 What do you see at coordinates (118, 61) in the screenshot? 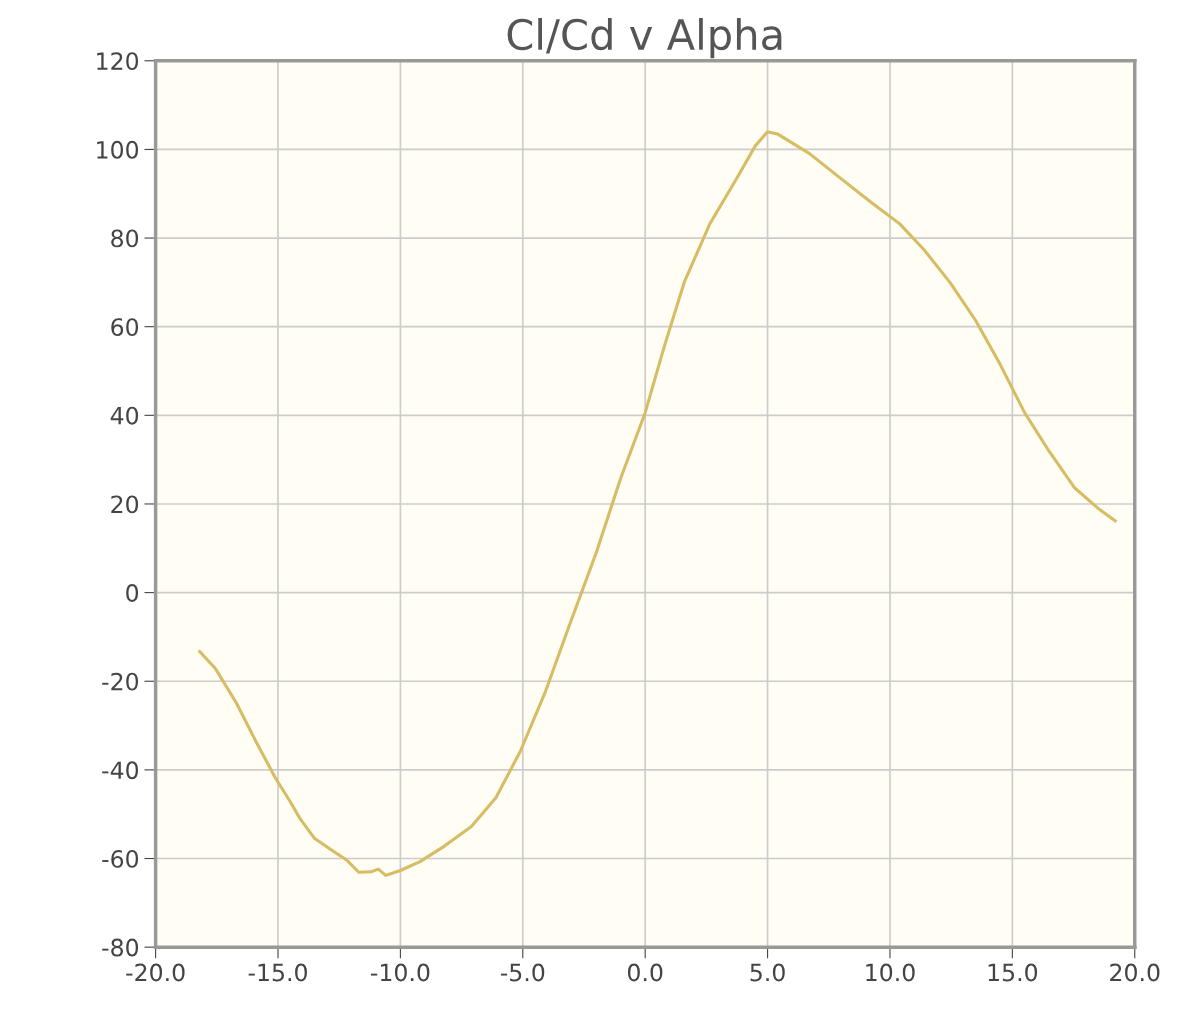
I see `y-tick-label: 120` at bounding box center [118, 61].